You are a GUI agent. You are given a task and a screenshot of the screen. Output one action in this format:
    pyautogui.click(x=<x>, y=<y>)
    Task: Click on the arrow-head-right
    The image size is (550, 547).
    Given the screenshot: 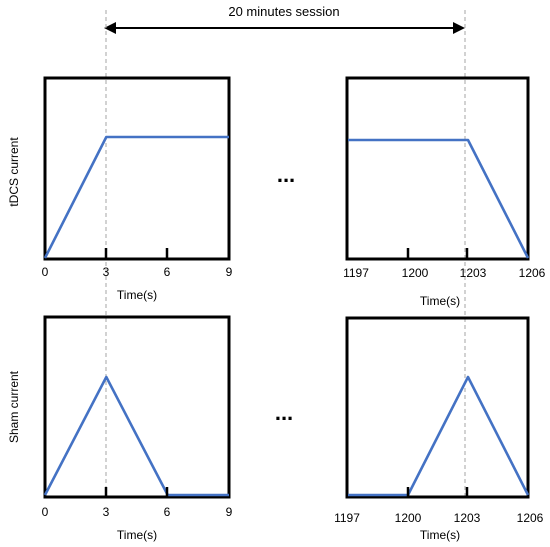 What is the action you would take?
    pyautogui.click(x=459, y=28)
    